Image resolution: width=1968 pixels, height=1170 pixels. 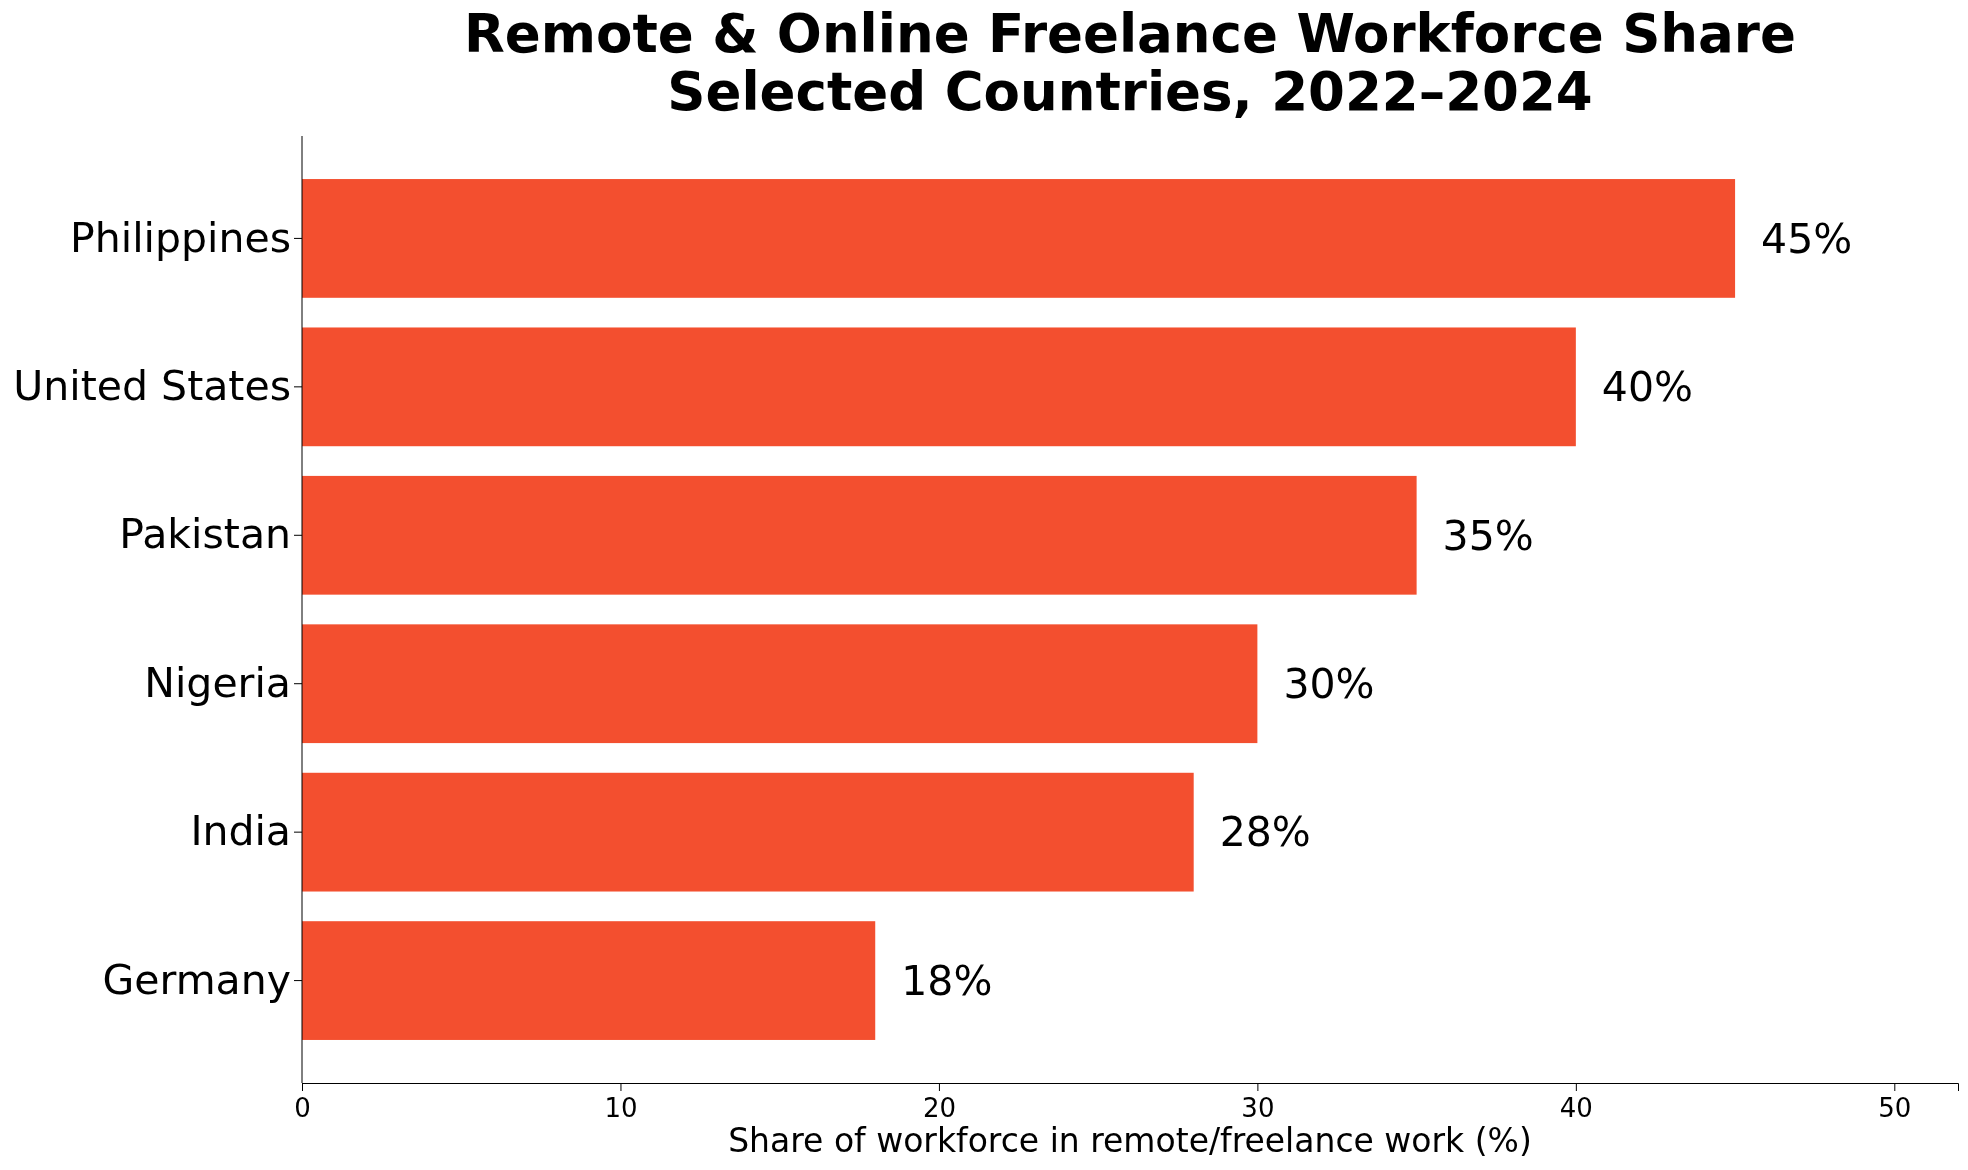 What do you see at coordinates (240, 831) in the screenshot?
I see `y-tick-label: India` at bounding box center [240, 831].